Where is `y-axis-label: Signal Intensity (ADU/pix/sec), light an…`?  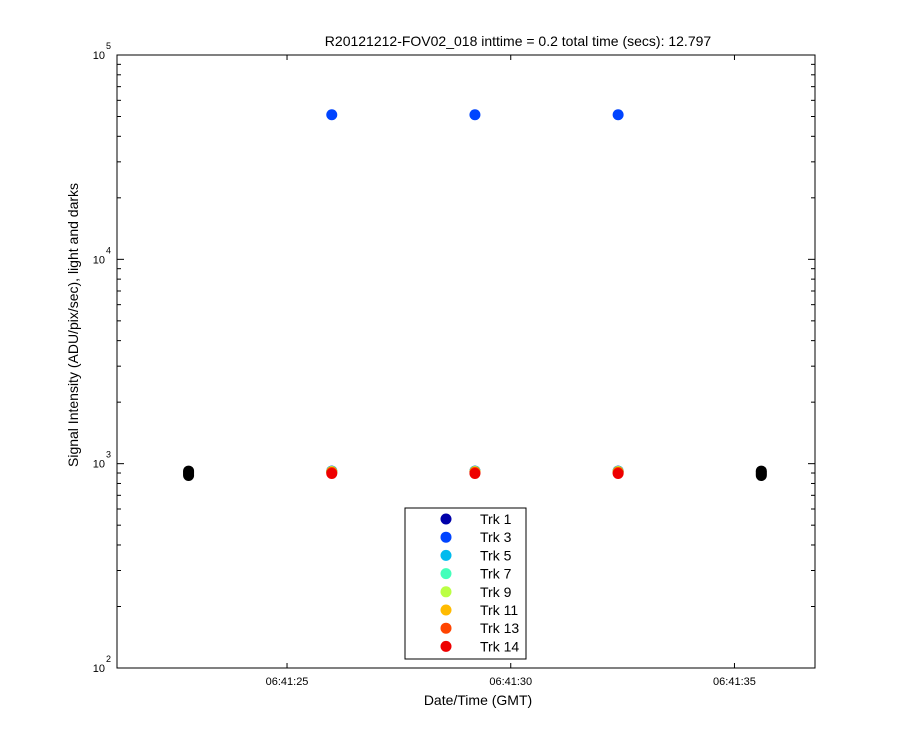
y-axis-label: Signal Intensity (ADU/pix/sec), light an… is located at coordinates (73, 325).